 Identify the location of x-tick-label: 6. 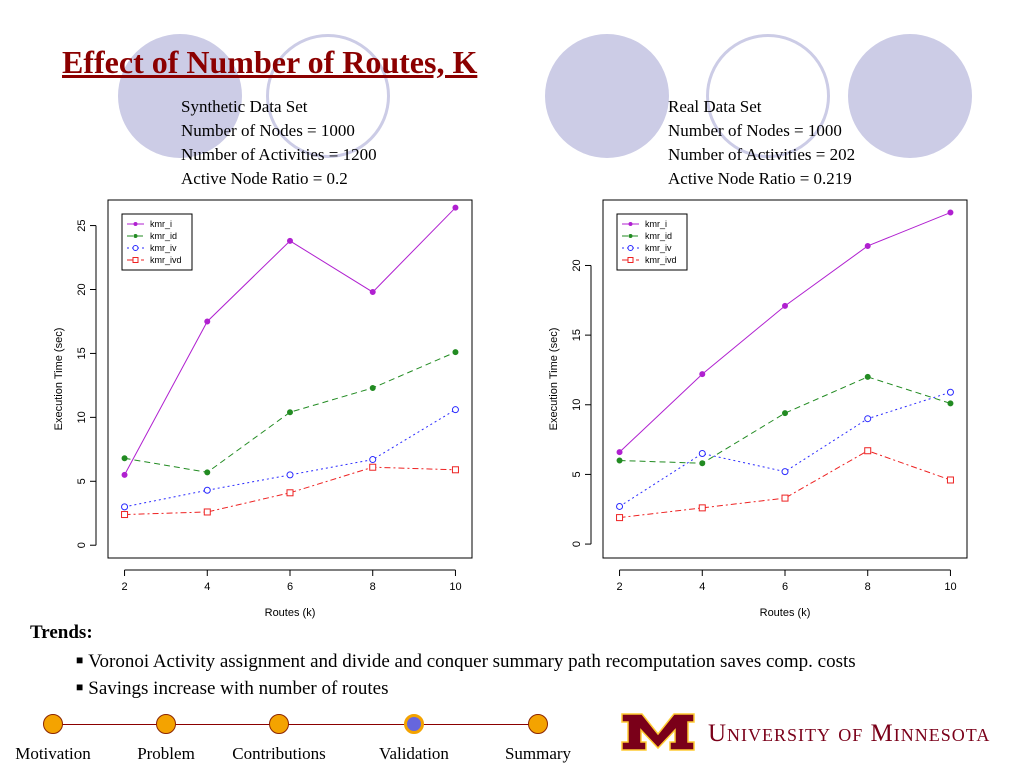
(785, 587).